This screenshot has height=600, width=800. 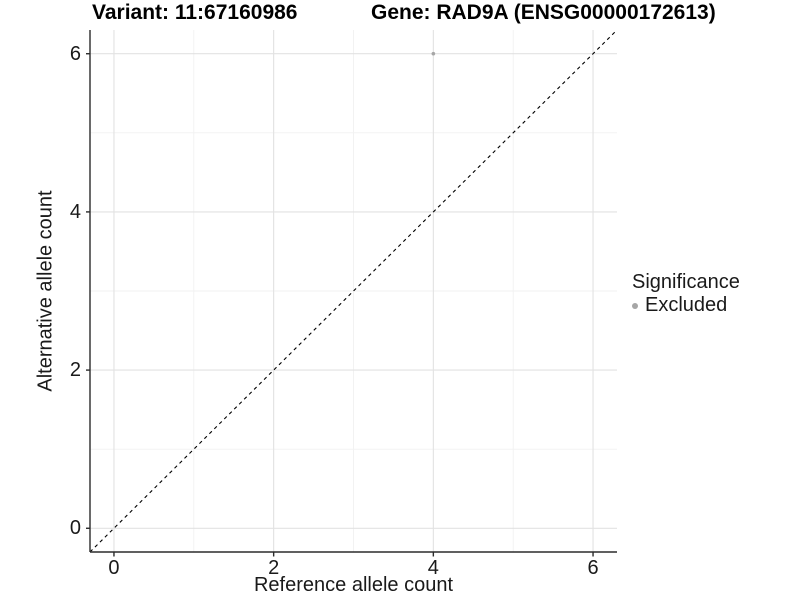 I want to click on y-tick-label-6: 6, so click(x=75, y=53).